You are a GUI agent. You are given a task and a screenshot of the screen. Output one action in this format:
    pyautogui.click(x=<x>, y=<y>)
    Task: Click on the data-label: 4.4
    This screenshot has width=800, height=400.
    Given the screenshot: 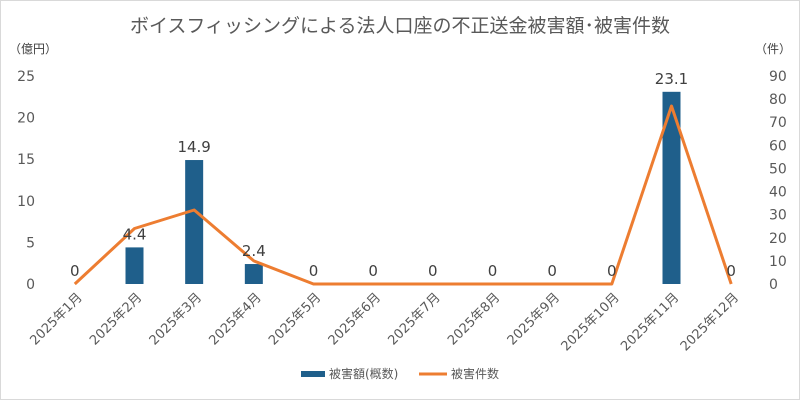 What is the action you would take?
    pyautogui.click(x=135, y=234)
    